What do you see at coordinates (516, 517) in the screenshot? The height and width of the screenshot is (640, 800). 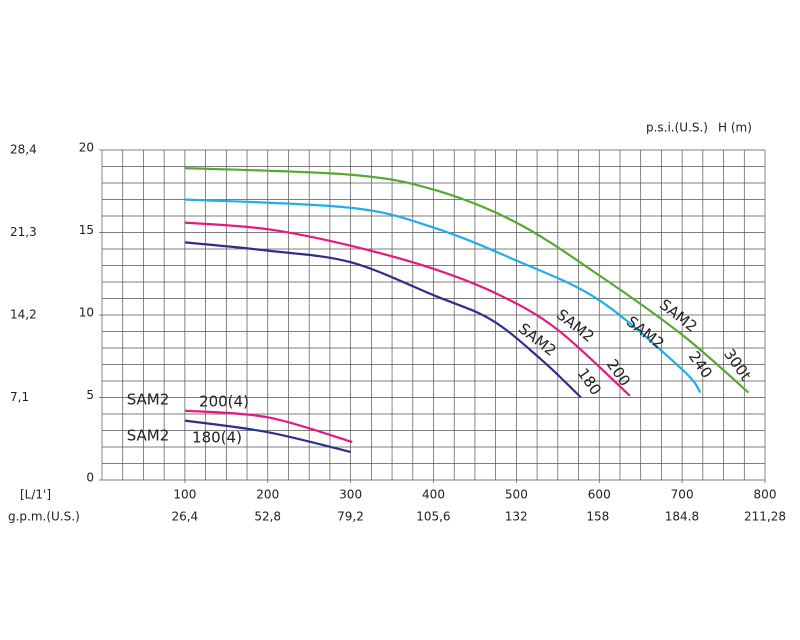 I see `x2-tick-label: 132` at bounding box center [516, 517].